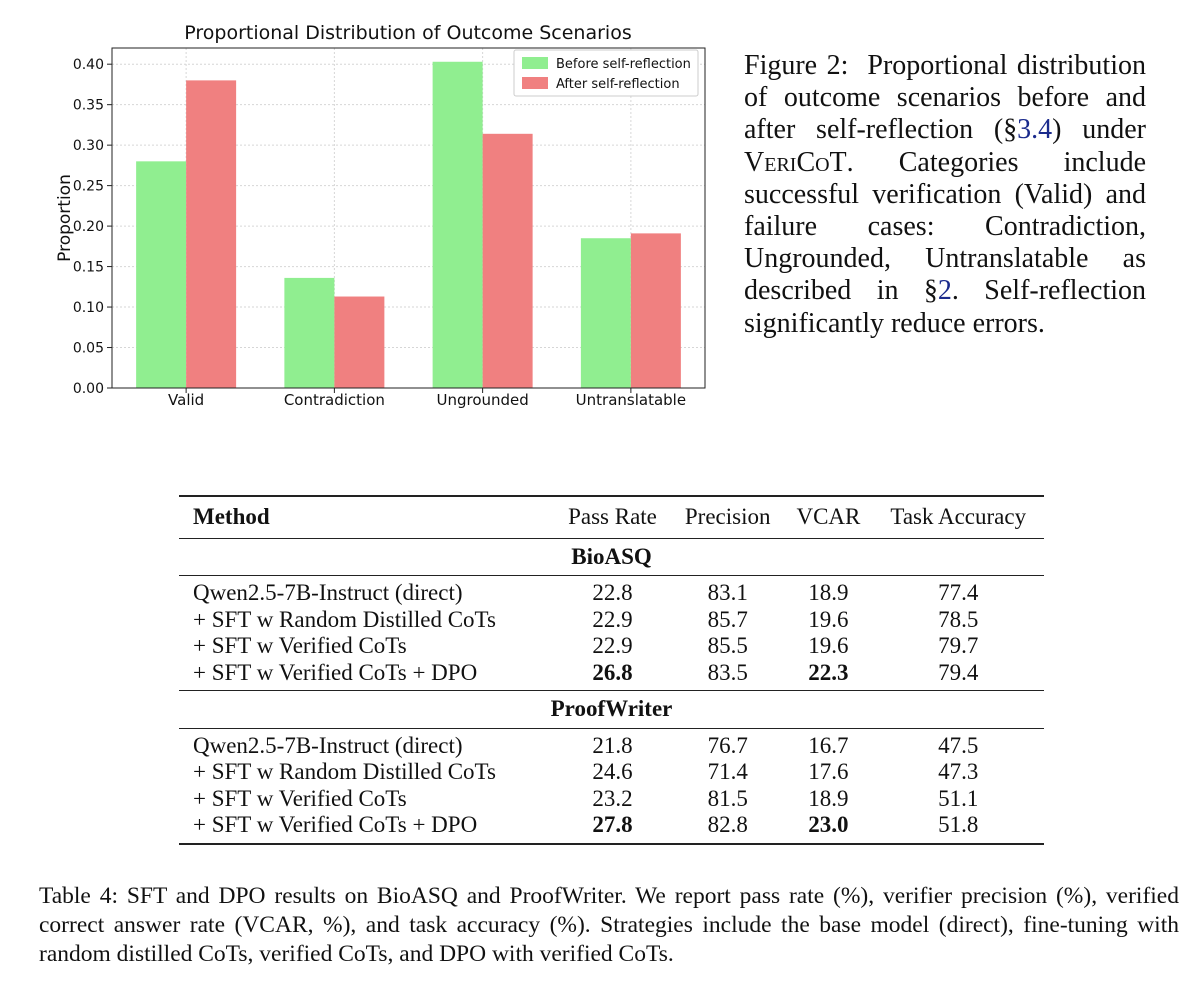  Describe the element at coordinates (623, 64) in the screenshot. I see `legend-label-before: Before self-reflection` at that location.